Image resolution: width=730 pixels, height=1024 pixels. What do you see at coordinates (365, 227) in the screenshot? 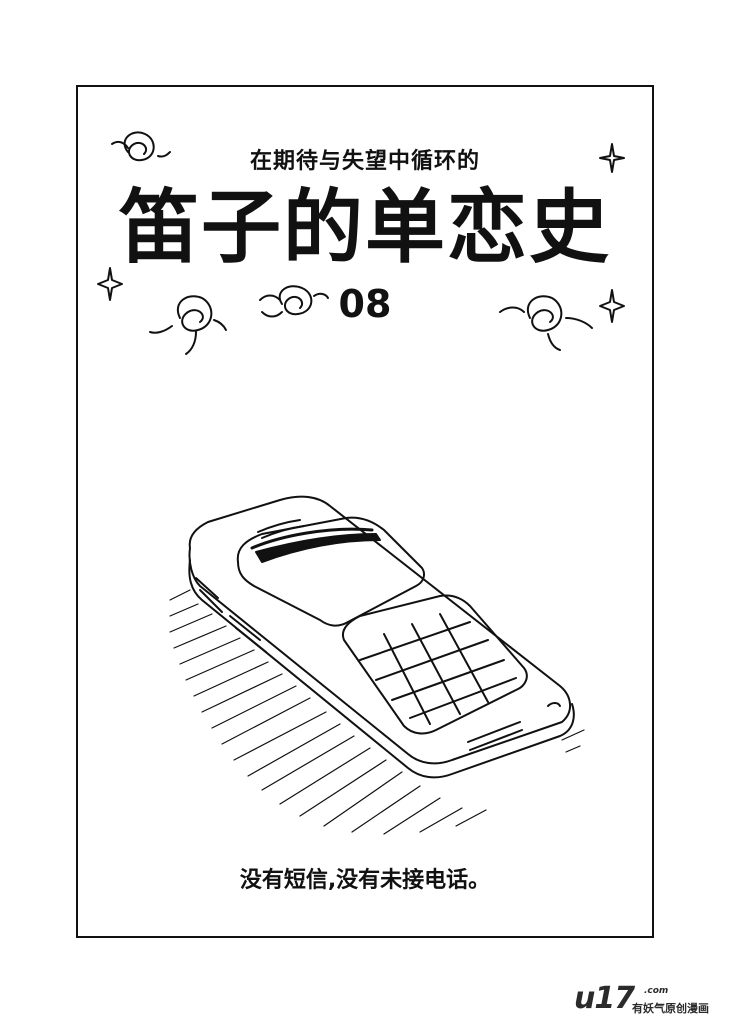
I see `cover-title: 笛子的单恋史` at bounding box center [365, 227].